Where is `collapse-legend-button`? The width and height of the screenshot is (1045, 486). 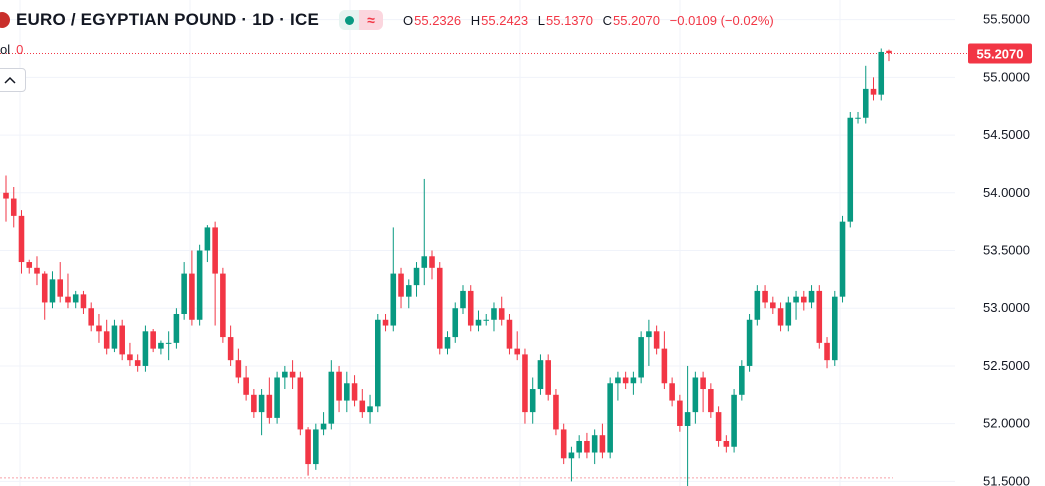
collapse-legend-button is located at coordinates (13, 80).